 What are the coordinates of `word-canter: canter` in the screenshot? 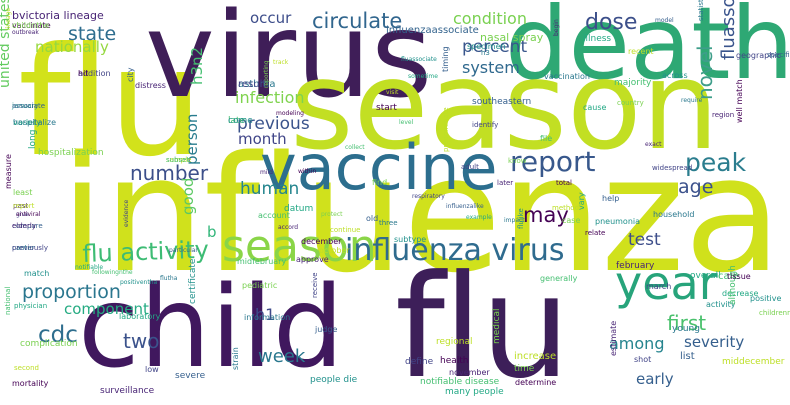 It's located at (23, 248).